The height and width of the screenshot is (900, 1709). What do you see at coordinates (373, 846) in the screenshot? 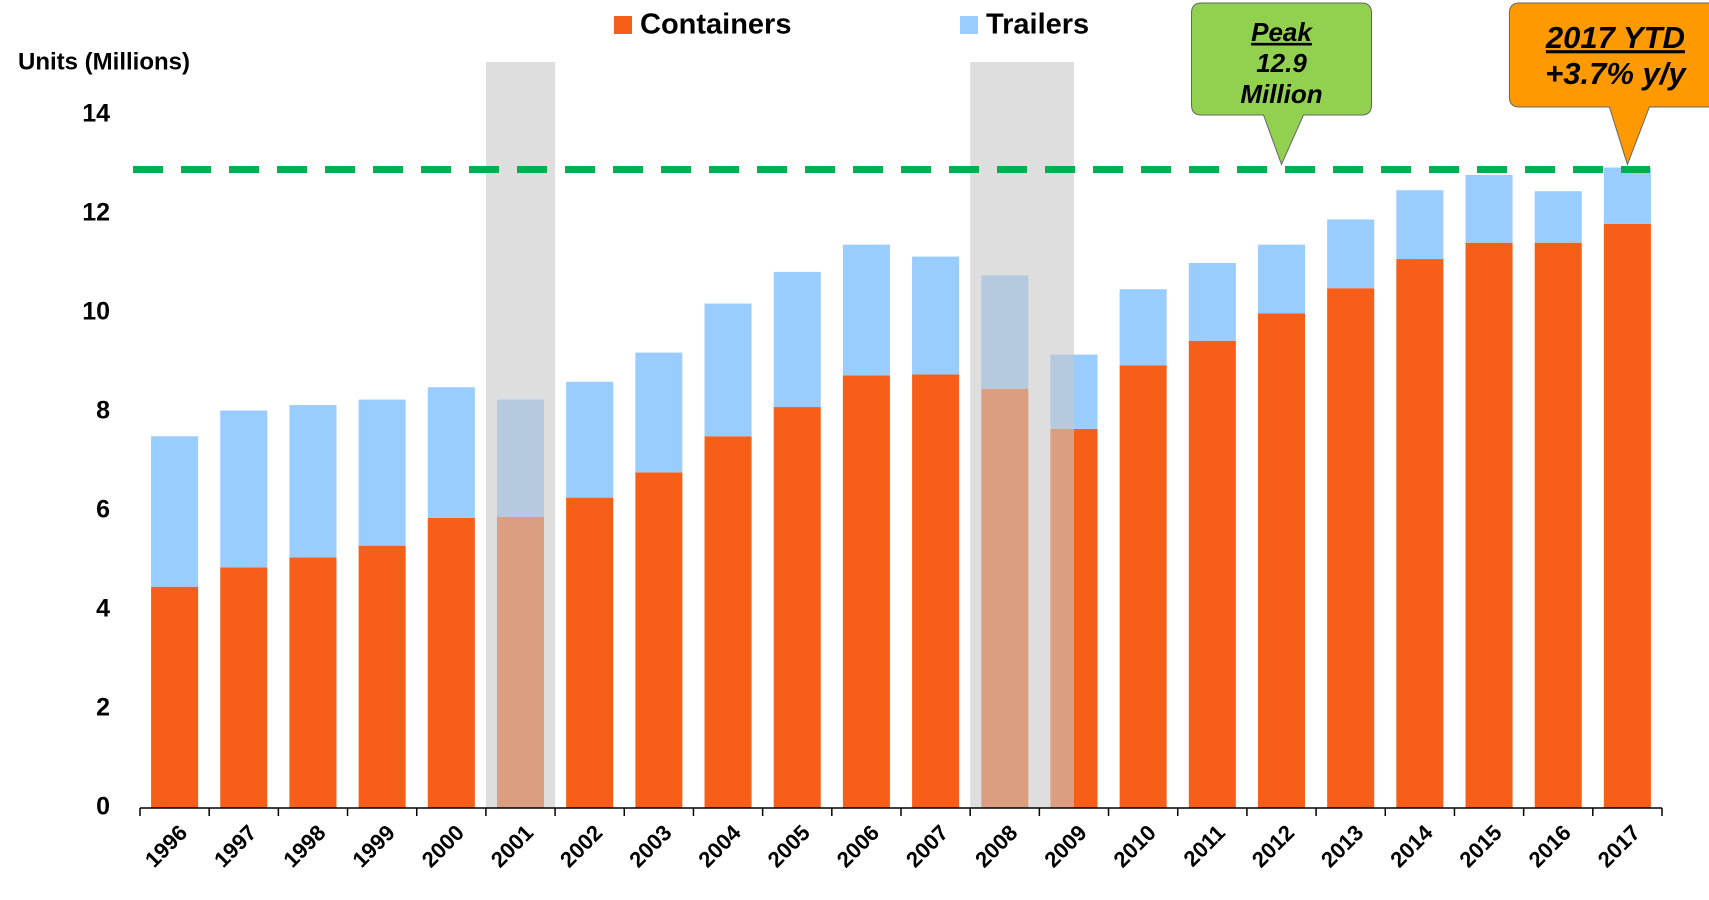
I see `x-tick-label: 1999` at bounding box center [373, 846].